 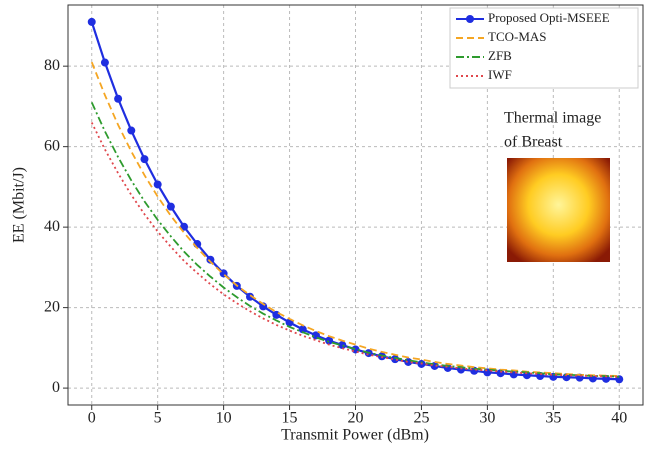 What do you see at coordinates (224, 418) in the screenshot?
I see `x-tick-label: 10` at bounding box center [224, 418].